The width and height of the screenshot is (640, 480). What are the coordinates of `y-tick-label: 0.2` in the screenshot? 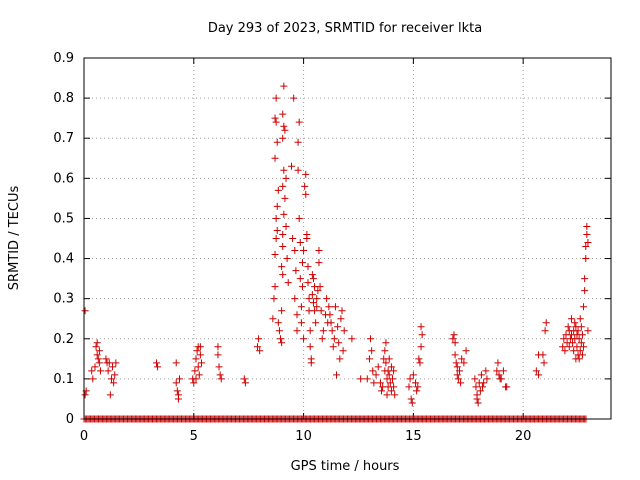 It's located at (63, 339).